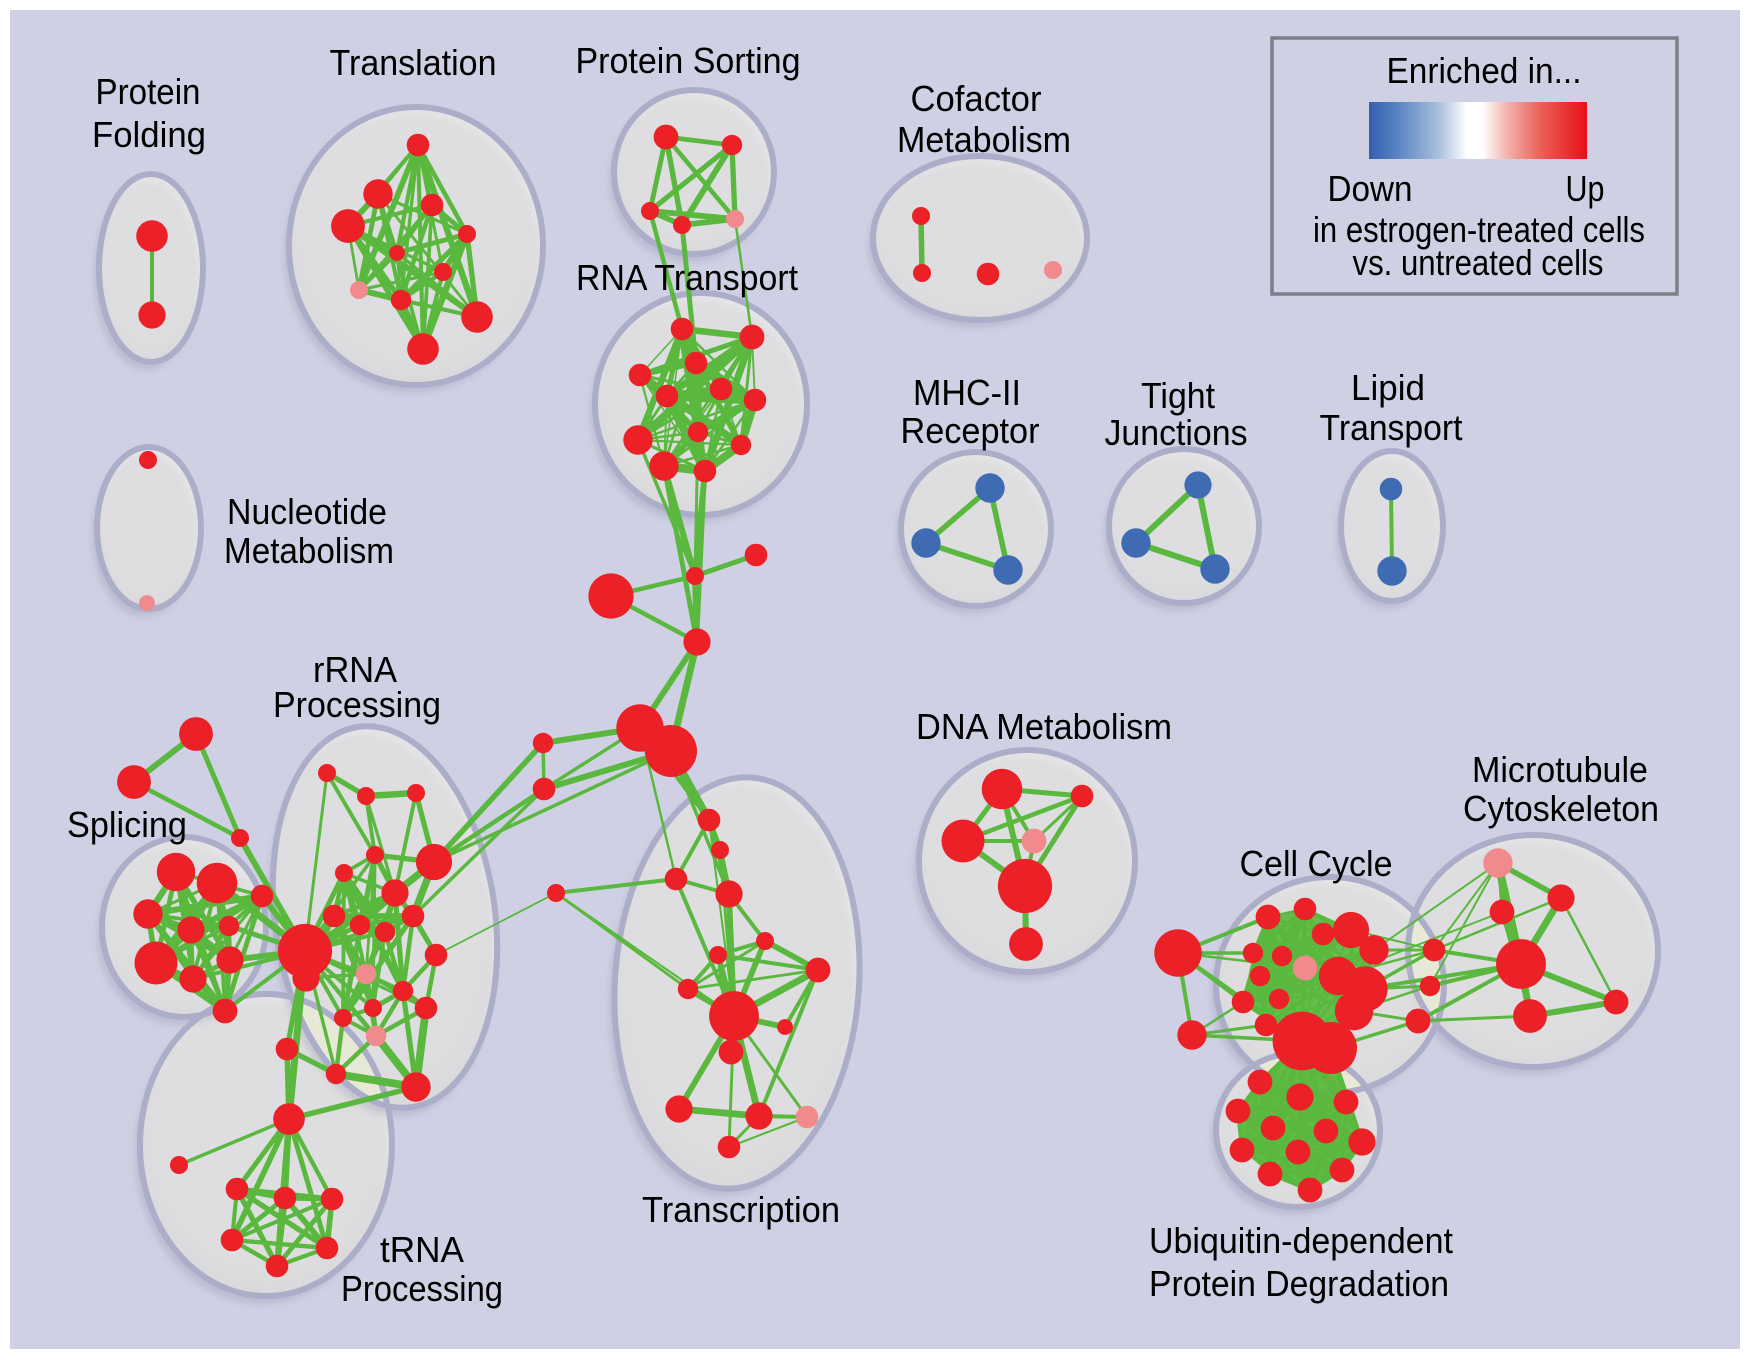 Image resolution: width=1750 pixels, height=1365 pixels. I want to click on svg-text: Translation, so click(413, 62).